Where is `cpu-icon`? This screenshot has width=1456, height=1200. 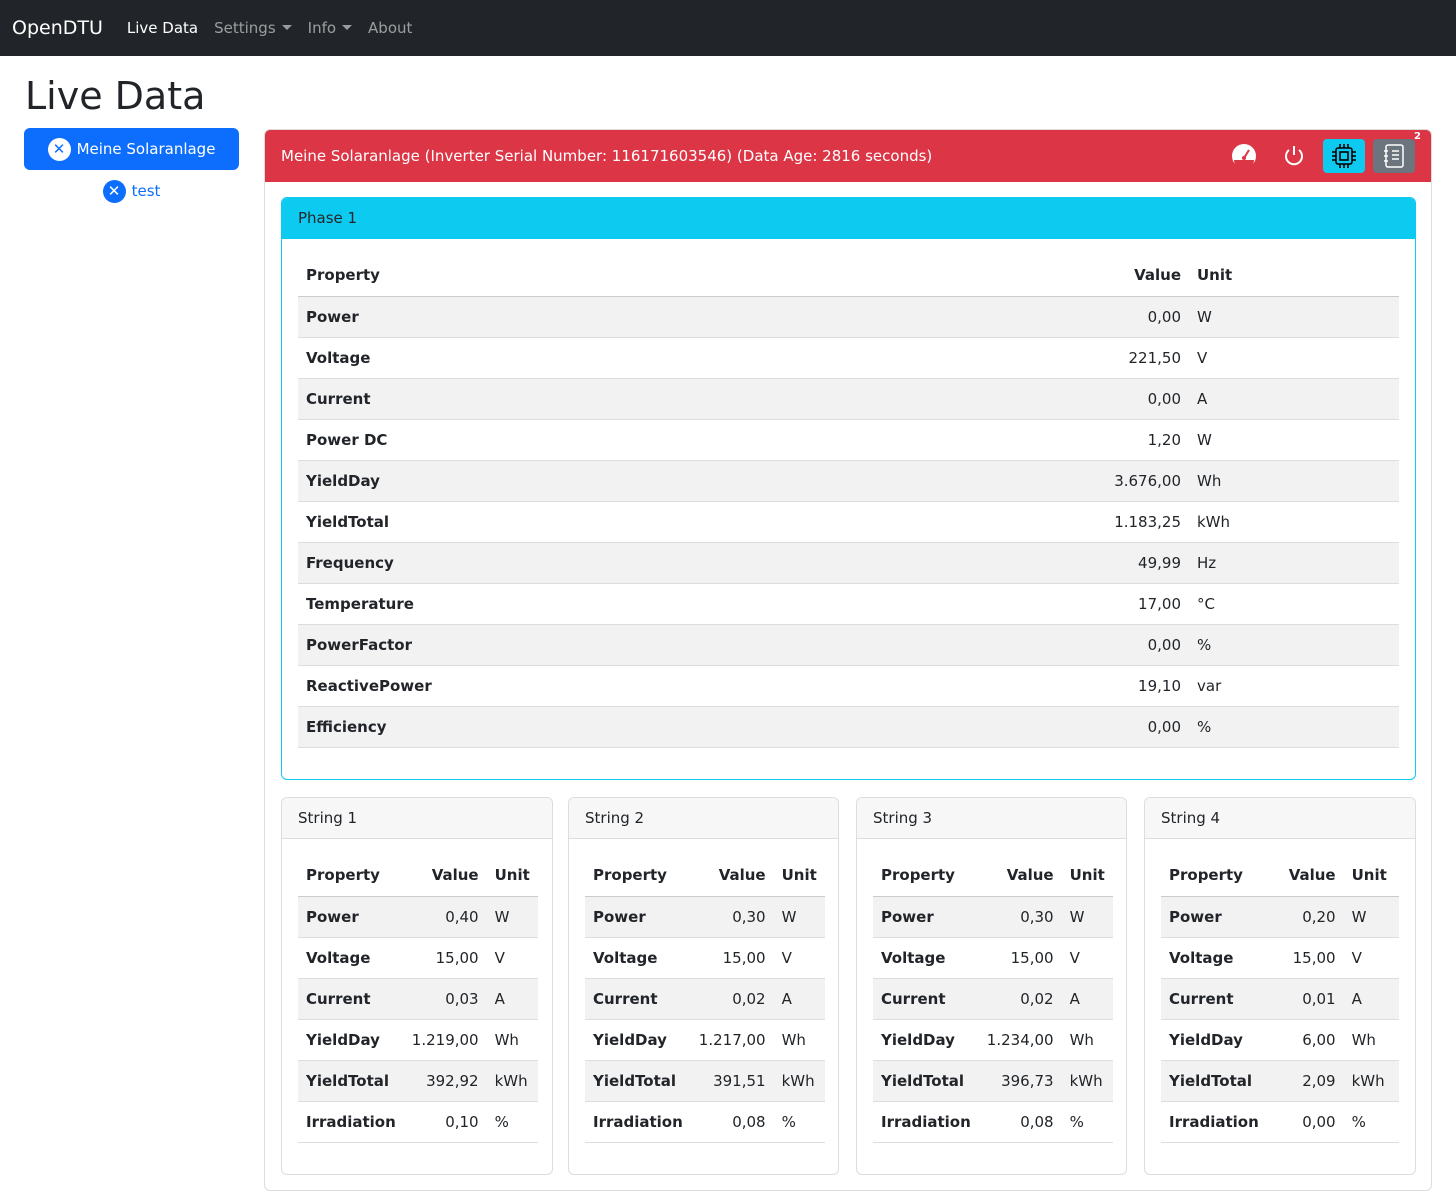 cpu-icon is located at coordinates (1344, 156).